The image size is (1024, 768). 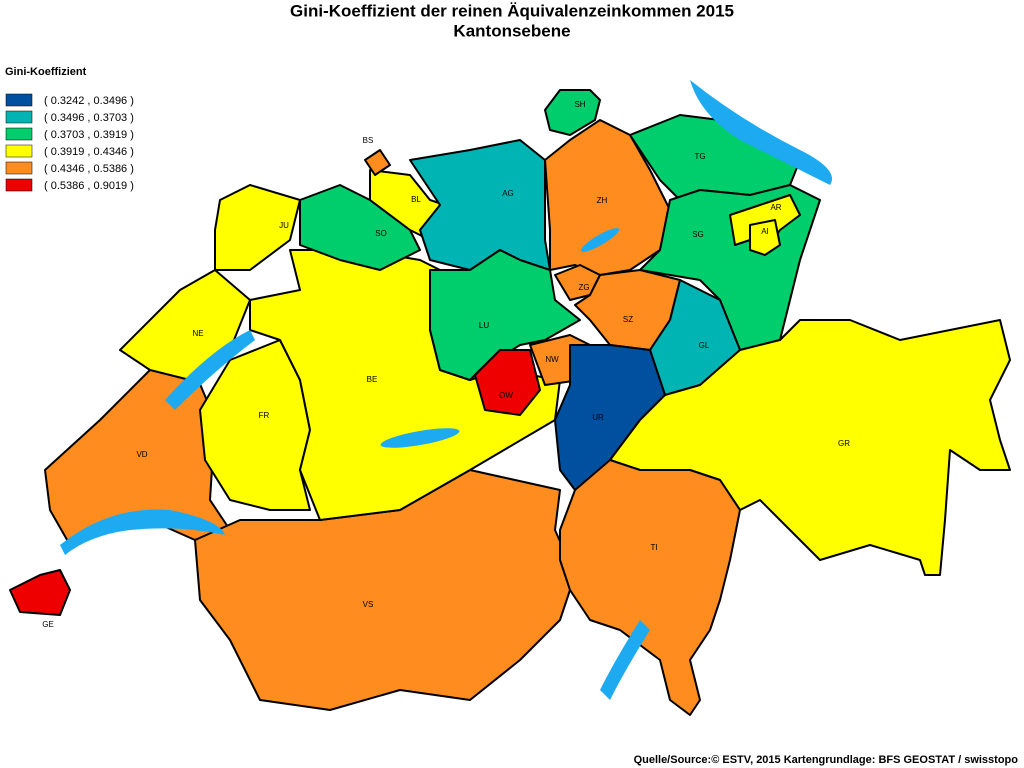 What do you see at coordinates (264, 415) in the screenshot?
I see `canton-label: FR` at bounding box center [264, 415].